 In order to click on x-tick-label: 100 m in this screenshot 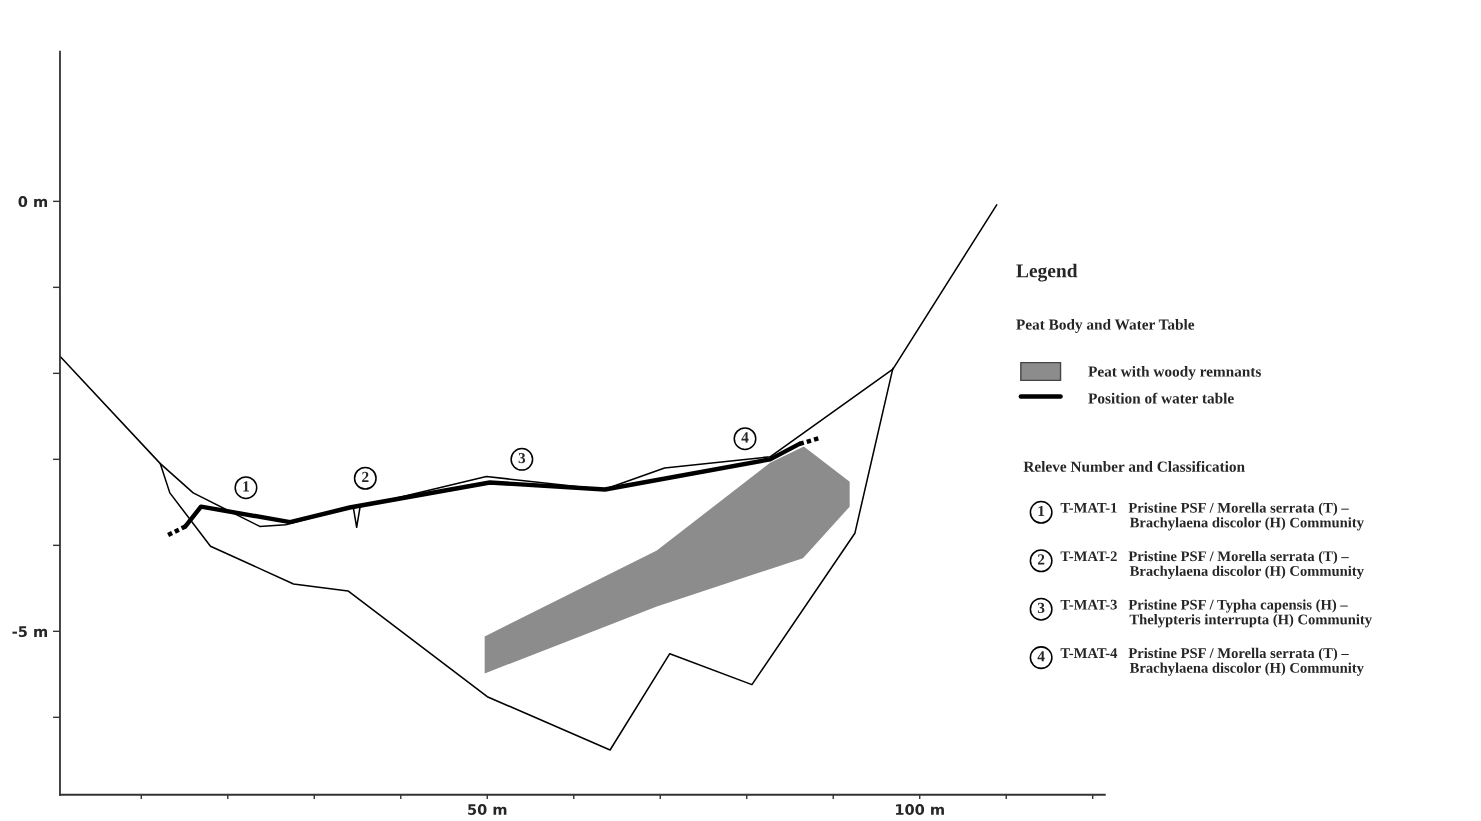, I will do `click(920, 810)`.